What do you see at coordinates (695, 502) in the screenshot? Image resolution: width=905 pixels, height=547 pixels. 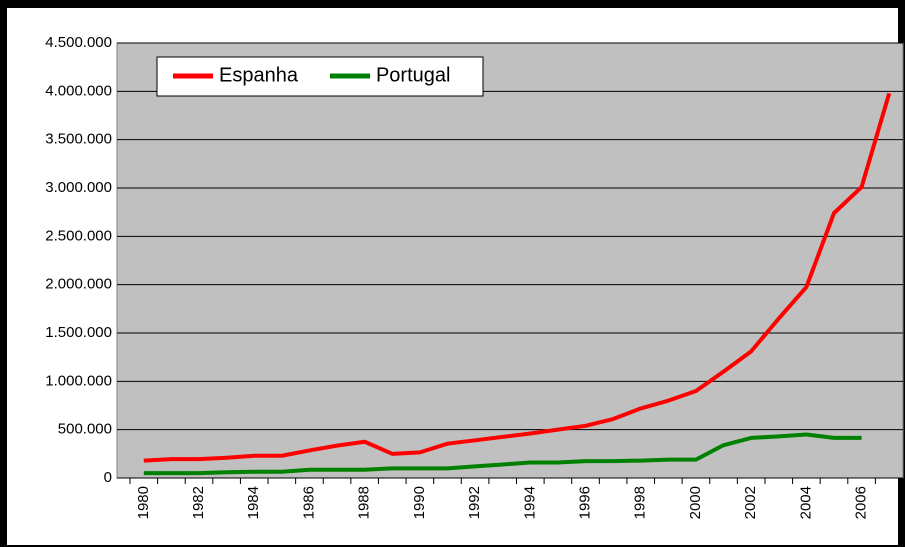 I see `x-tick-label: 2000` at bounding box center [695, 502].